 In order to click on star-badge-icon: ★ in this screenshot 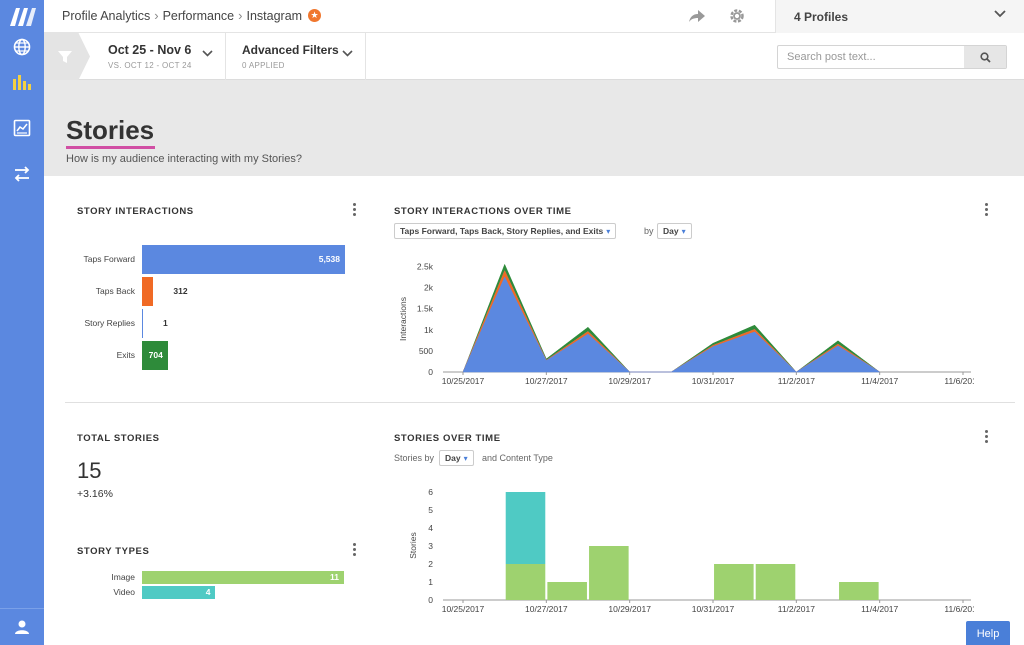, I will do `click(315, 15)`.